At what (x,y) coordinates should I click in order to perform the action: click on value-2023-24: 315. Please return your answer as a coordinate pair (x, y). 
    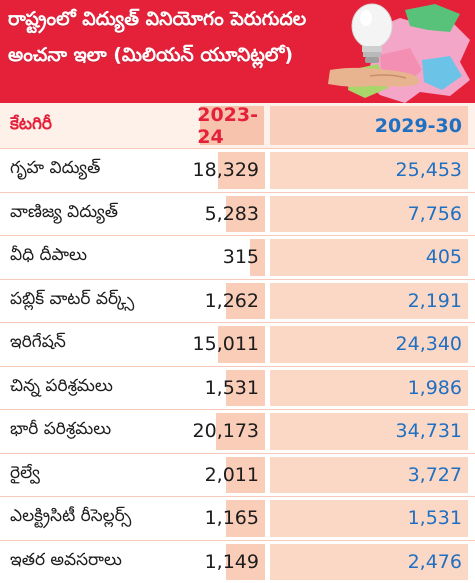
    Looking at the image, I should click on (244, 257).